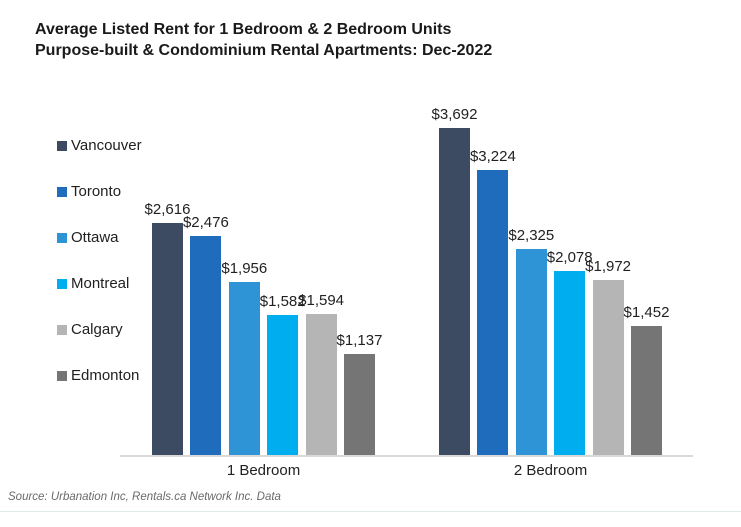  Describe the element at coordinates (62, 191) in the screenshot. I see `legend-swatch-toronto` at that location.